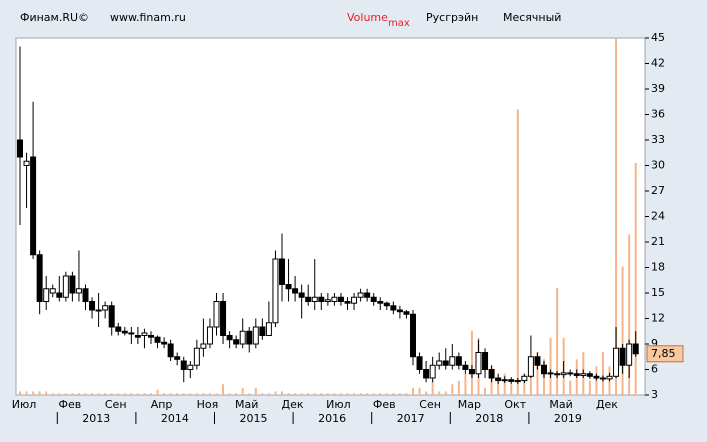 The image size is (707, 442). What do you see at coordinates (332, 418) in the screenshot?
I see `year-label: 2016` at bounding box center [332, 418].